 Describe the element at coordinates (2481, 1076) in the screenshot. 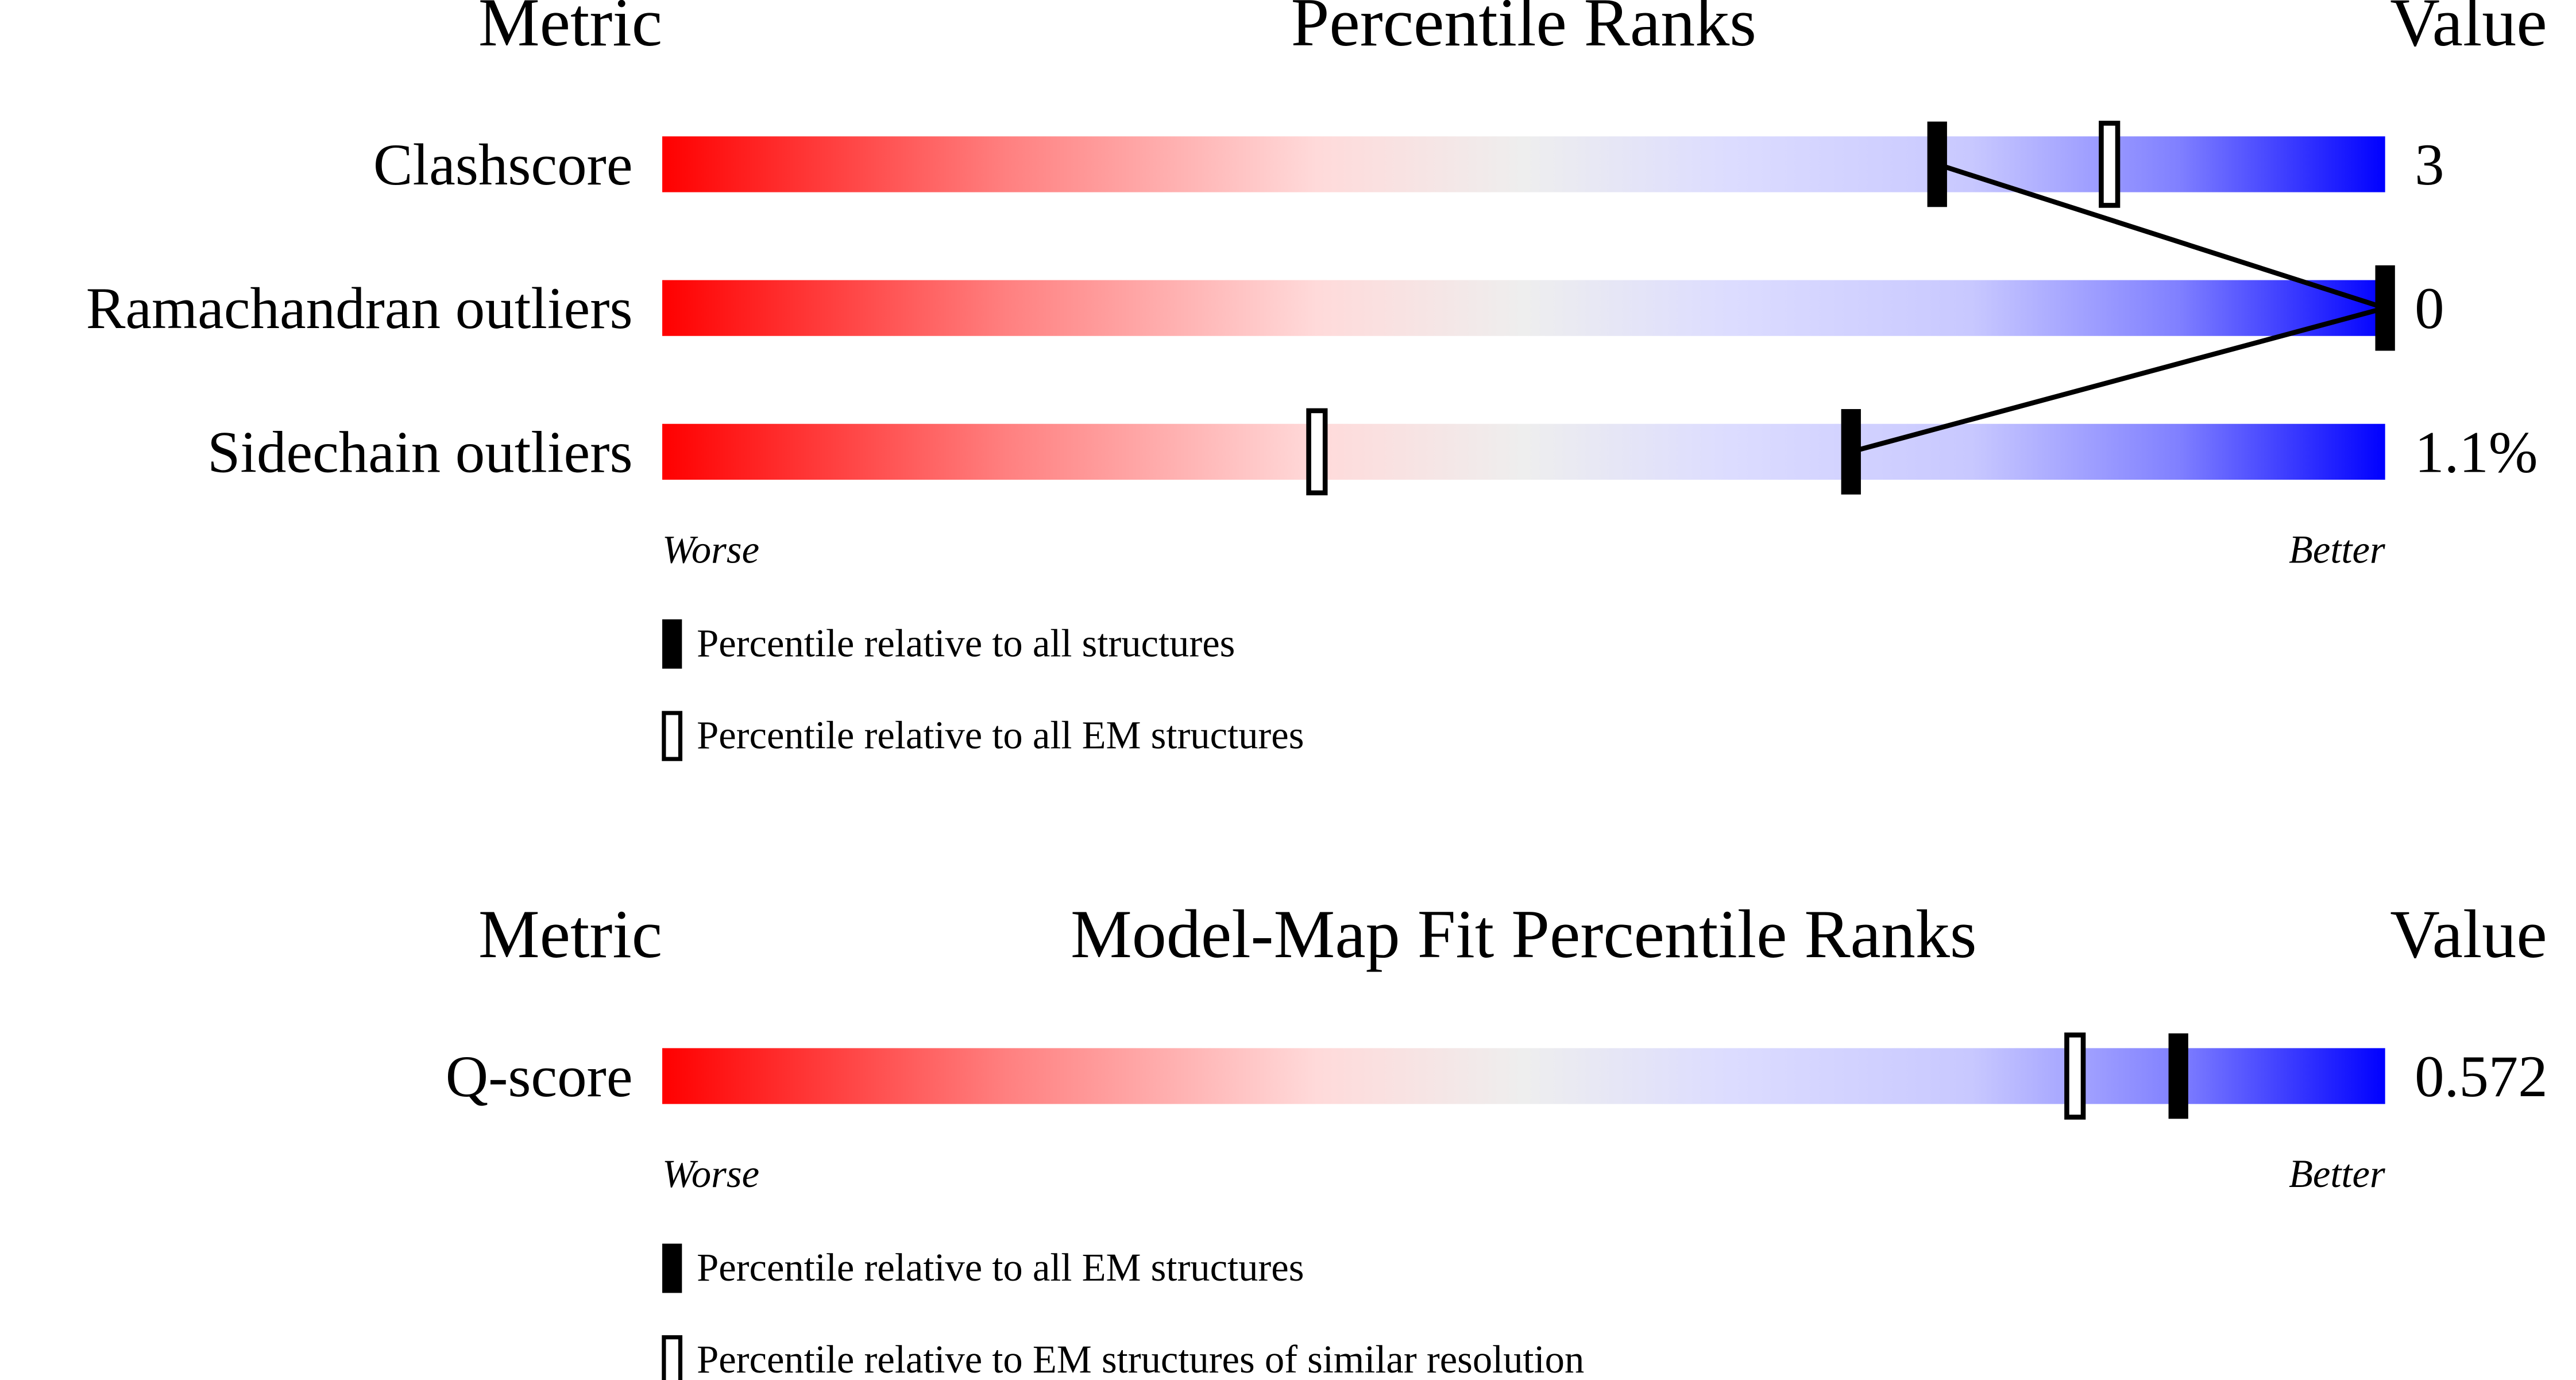

I see `metric-value: 0.572` at that location.